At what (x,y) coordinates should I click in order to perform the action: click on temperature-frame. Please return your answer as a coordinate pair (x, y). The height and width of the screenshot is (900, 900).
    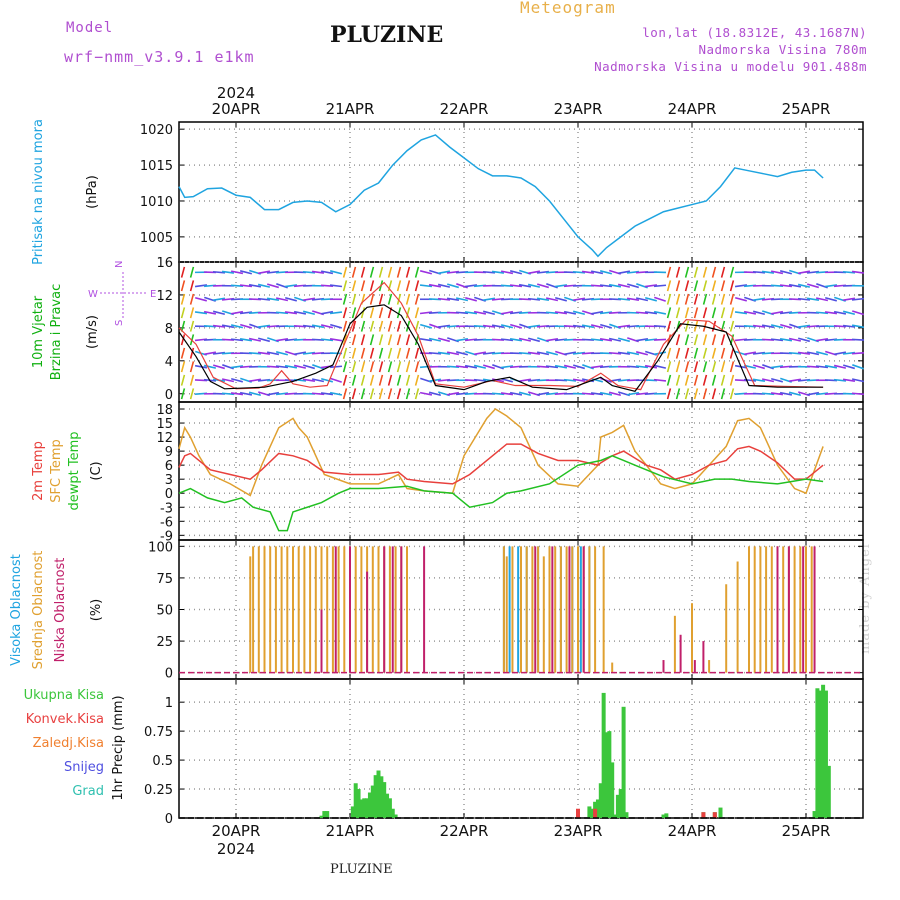
    Looking at the image, I should click on (521, 471).